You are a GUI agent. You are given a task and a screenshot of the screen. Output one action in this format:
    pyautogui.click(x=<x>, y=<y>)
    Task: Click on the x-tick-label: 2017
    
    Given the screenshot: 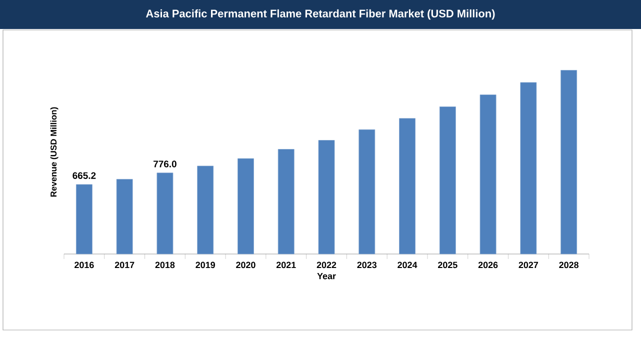 What is the action you would take?
    pyautogui.click(x=124, y=265)
    